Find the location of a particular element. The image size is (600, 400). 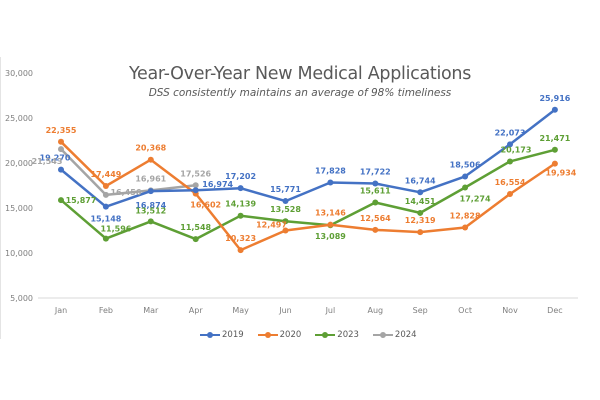

data-label-2019: 22,073 is located at coordinates (510, 132).